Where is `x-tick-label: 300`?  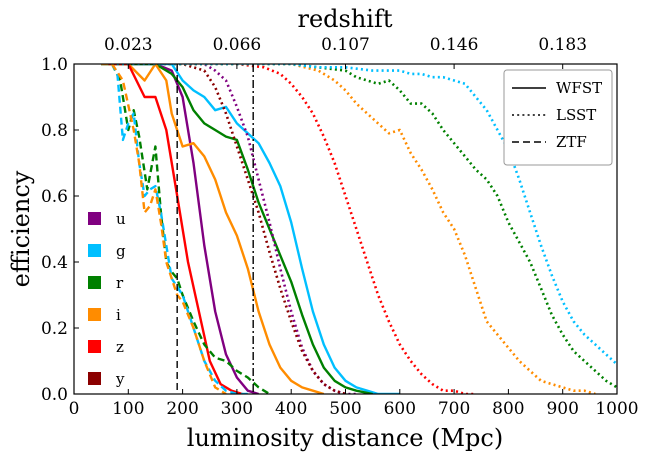
x-tick-label: 300 is located at coordinates (237, 409).